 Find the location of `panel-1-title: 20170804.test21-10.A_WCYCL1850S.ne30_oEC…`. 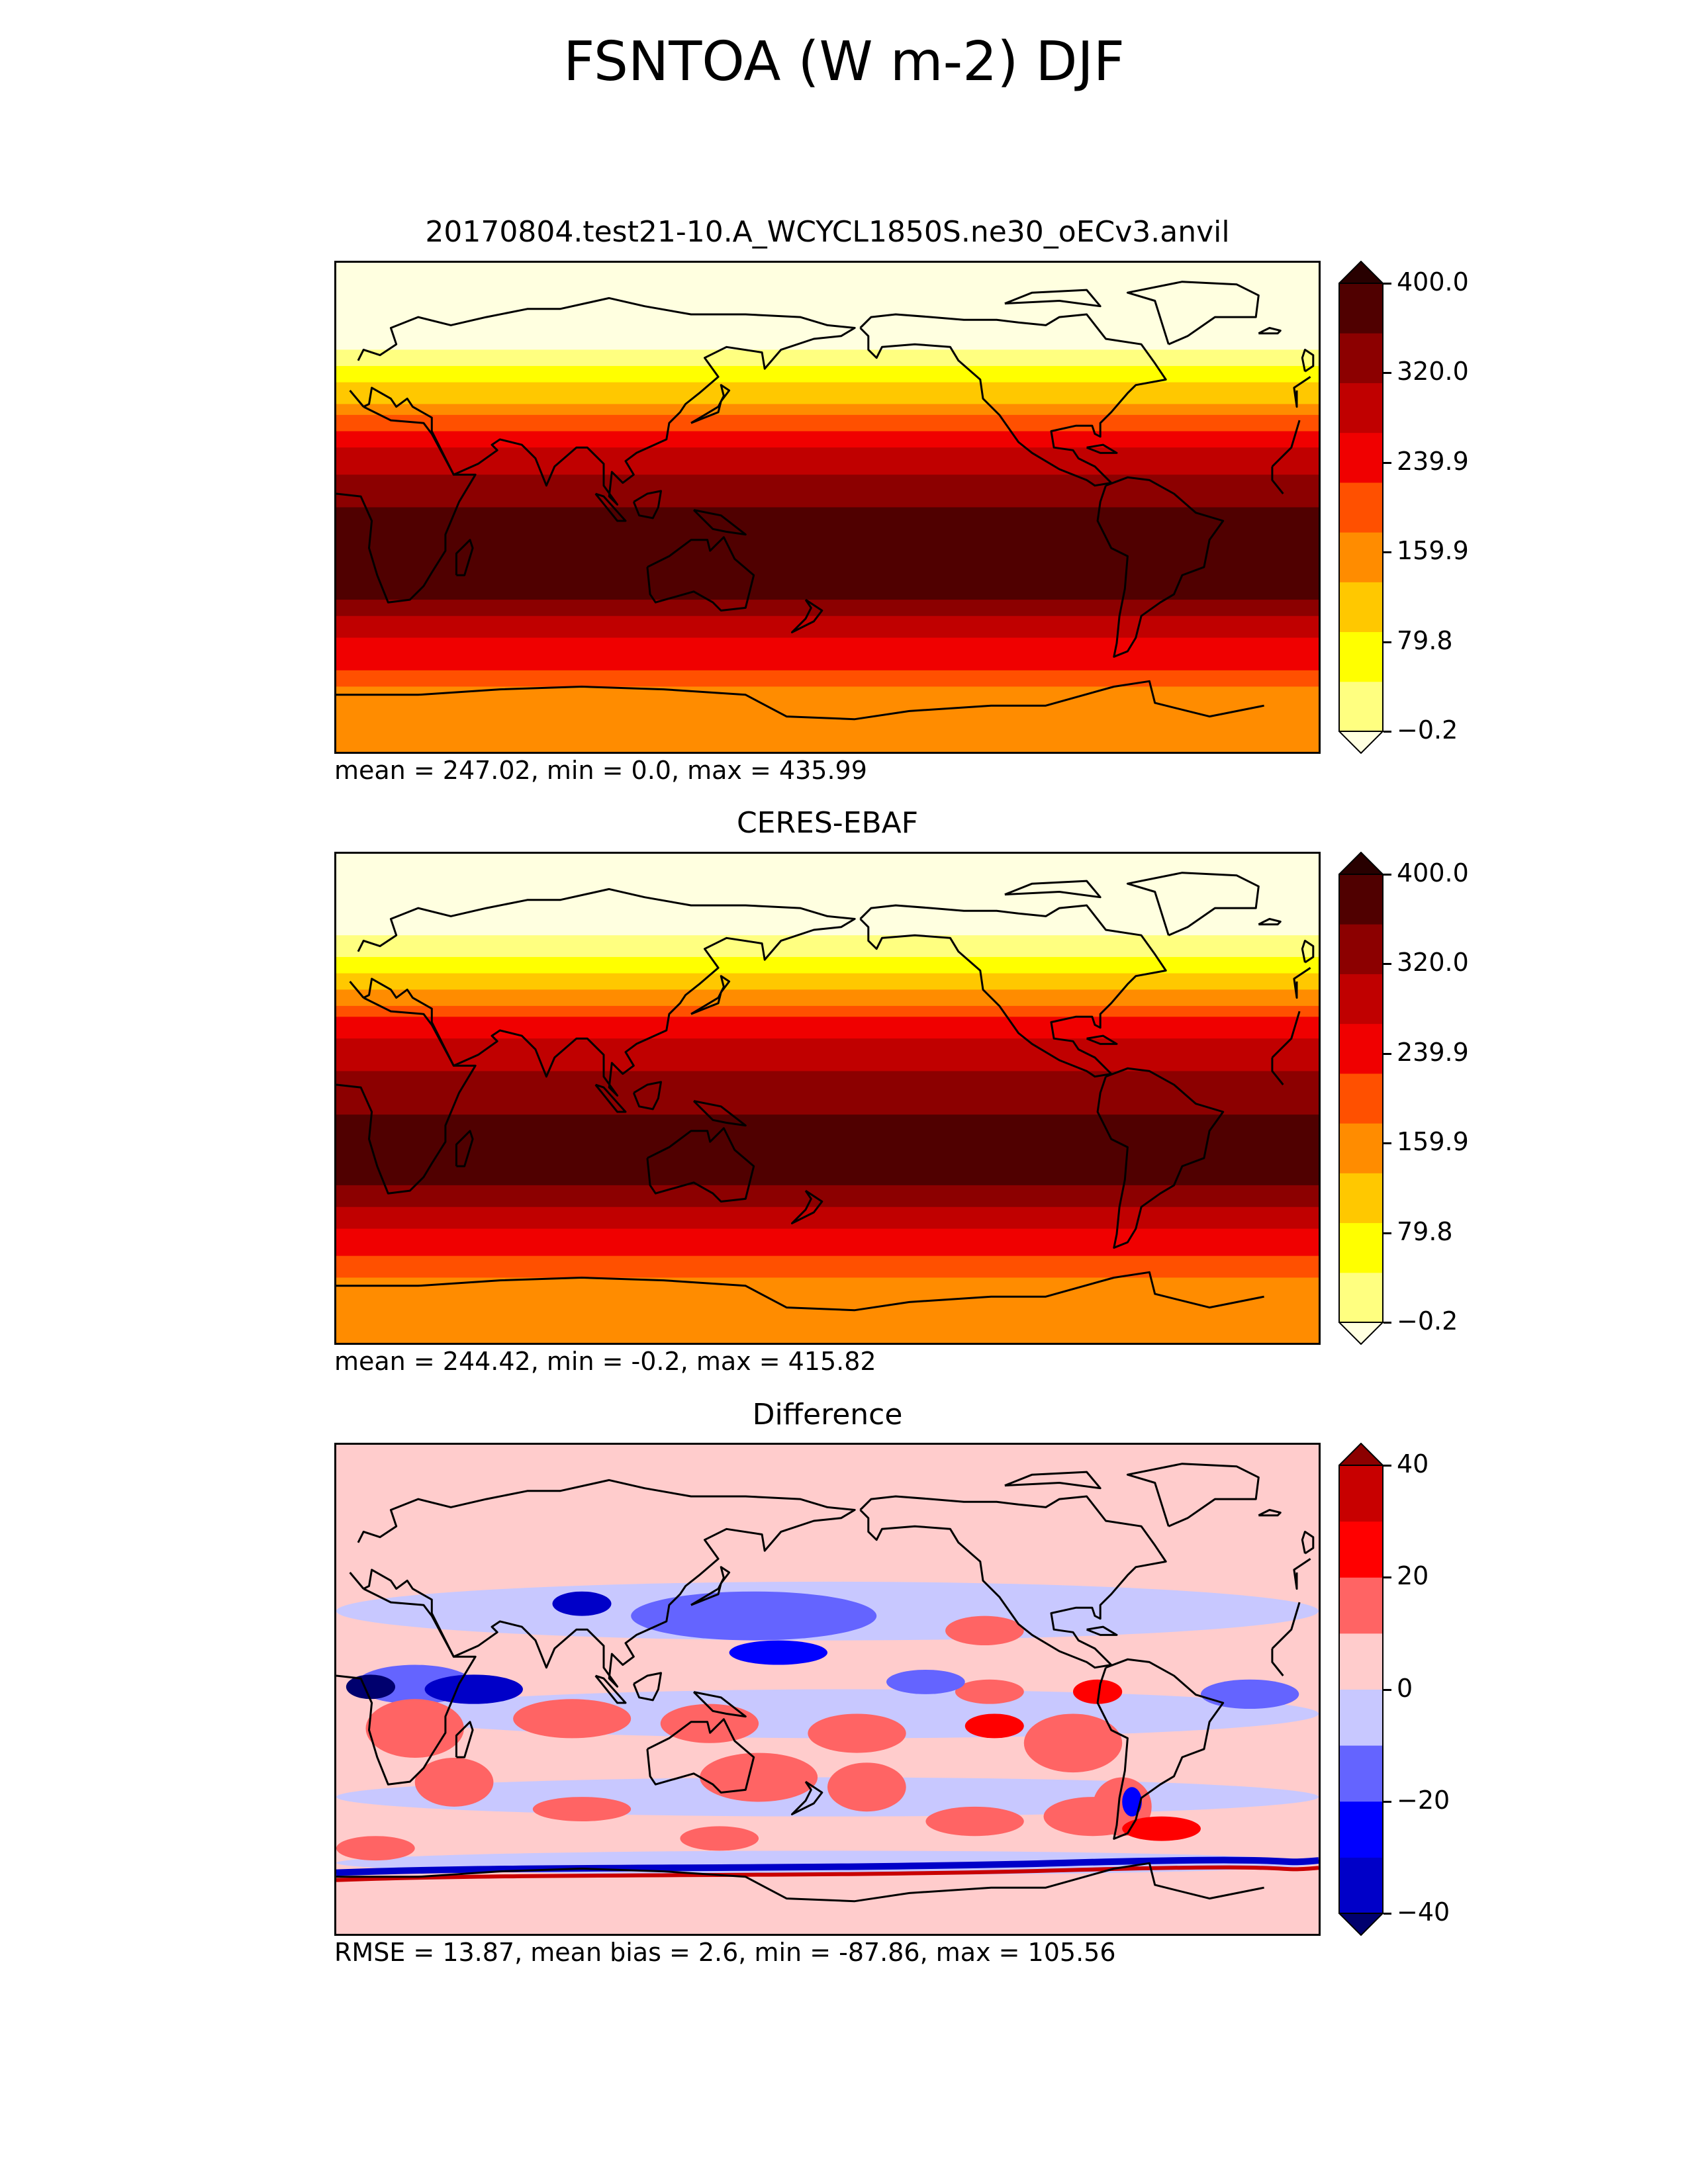

panel-1-title: 20170804.test21-10.A_WCYCL1850S.ne30_oEC… is located at coordinates (827, 232).